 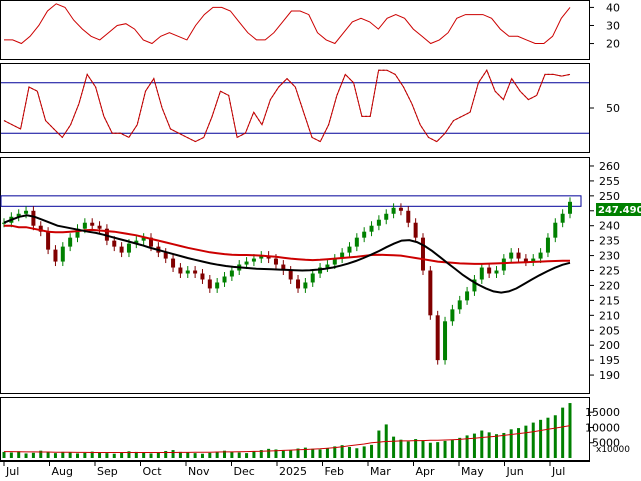 I want to click on stochastic-k-line, so click(x=287, y=106).